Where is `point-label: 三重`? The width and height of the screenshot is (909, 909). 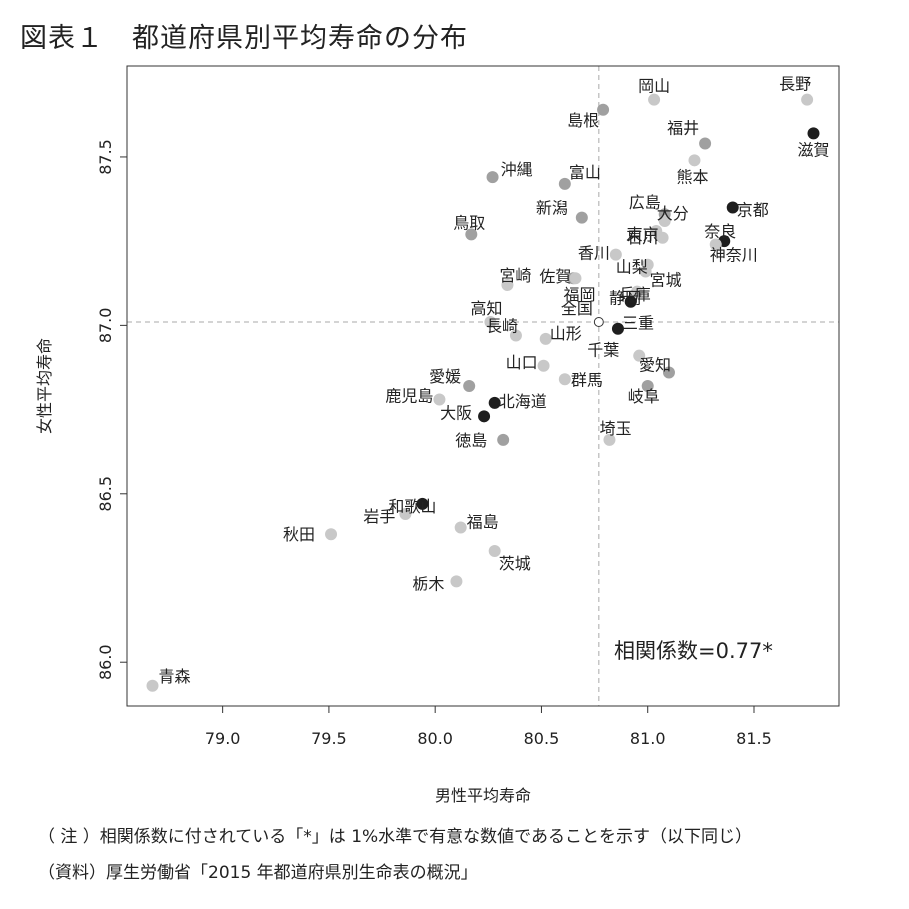
point-label: 三重 is located at coordinates (638, 323).